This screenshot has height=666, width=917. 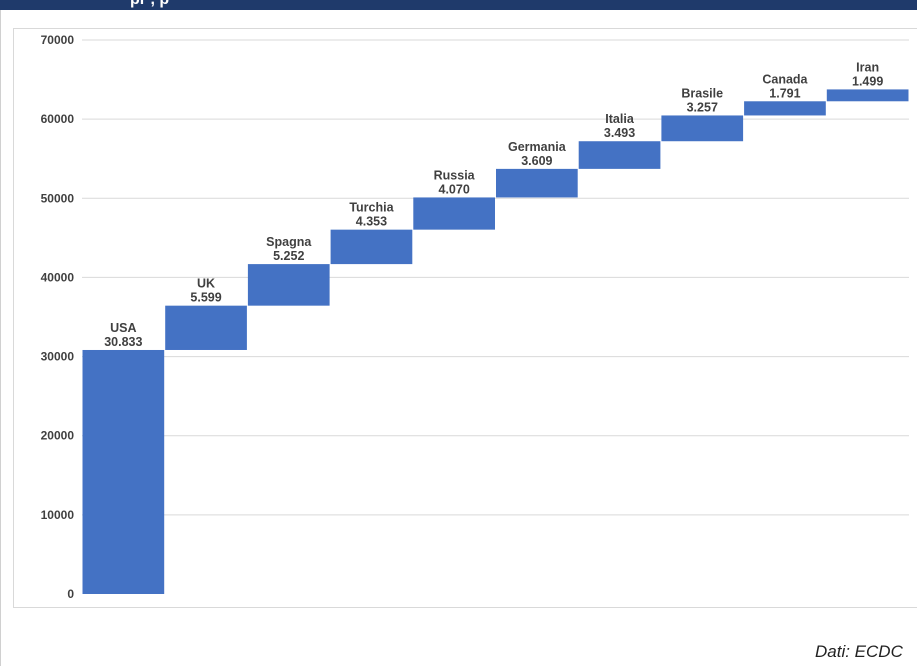 I want to click on y-tick-label: 60000, so click(x=58, y=119).